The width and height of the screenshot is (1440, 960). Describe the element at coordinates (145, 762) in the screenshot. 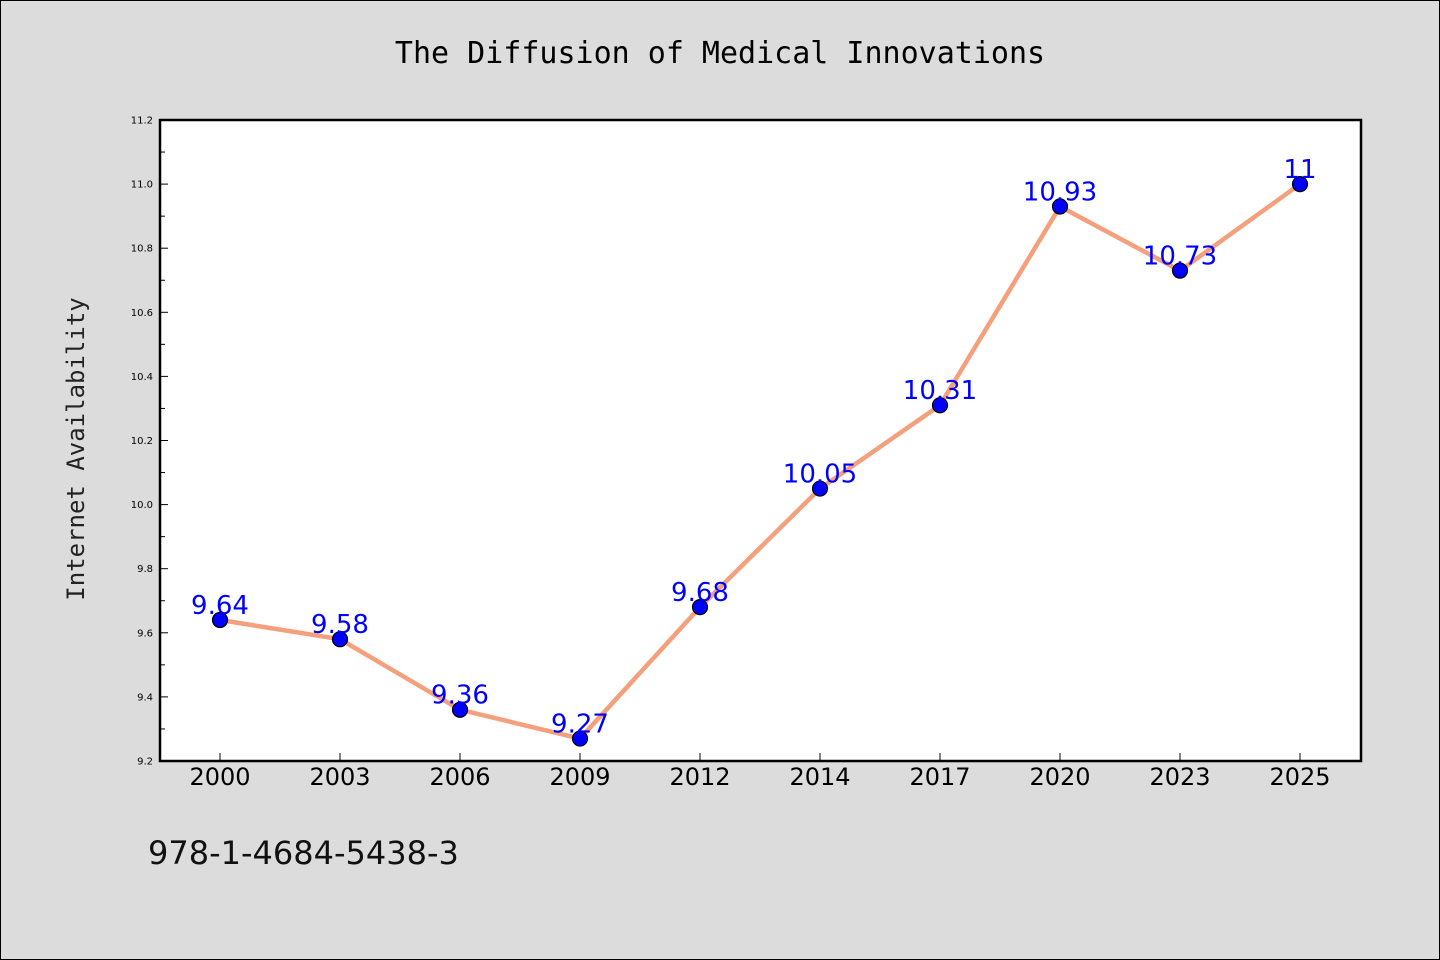

I see `y-tick-label: 9.2` at that location.